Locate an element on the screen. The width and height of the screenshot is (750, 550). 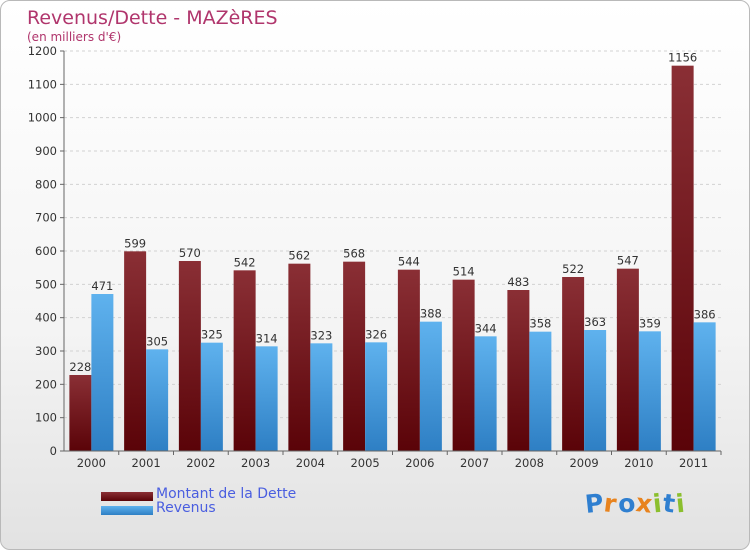
data-label: 359 is located at coordinates (650, 323).